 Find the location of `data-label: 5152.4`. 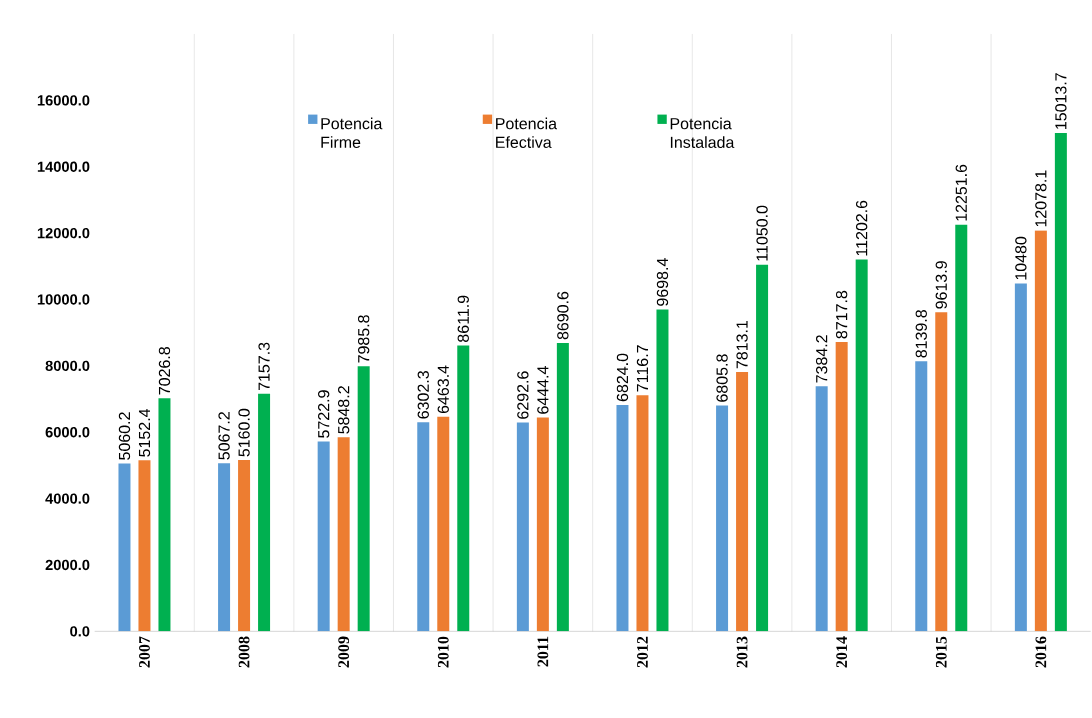

data-label: 5152.4 is located at coordinates (144, 432).